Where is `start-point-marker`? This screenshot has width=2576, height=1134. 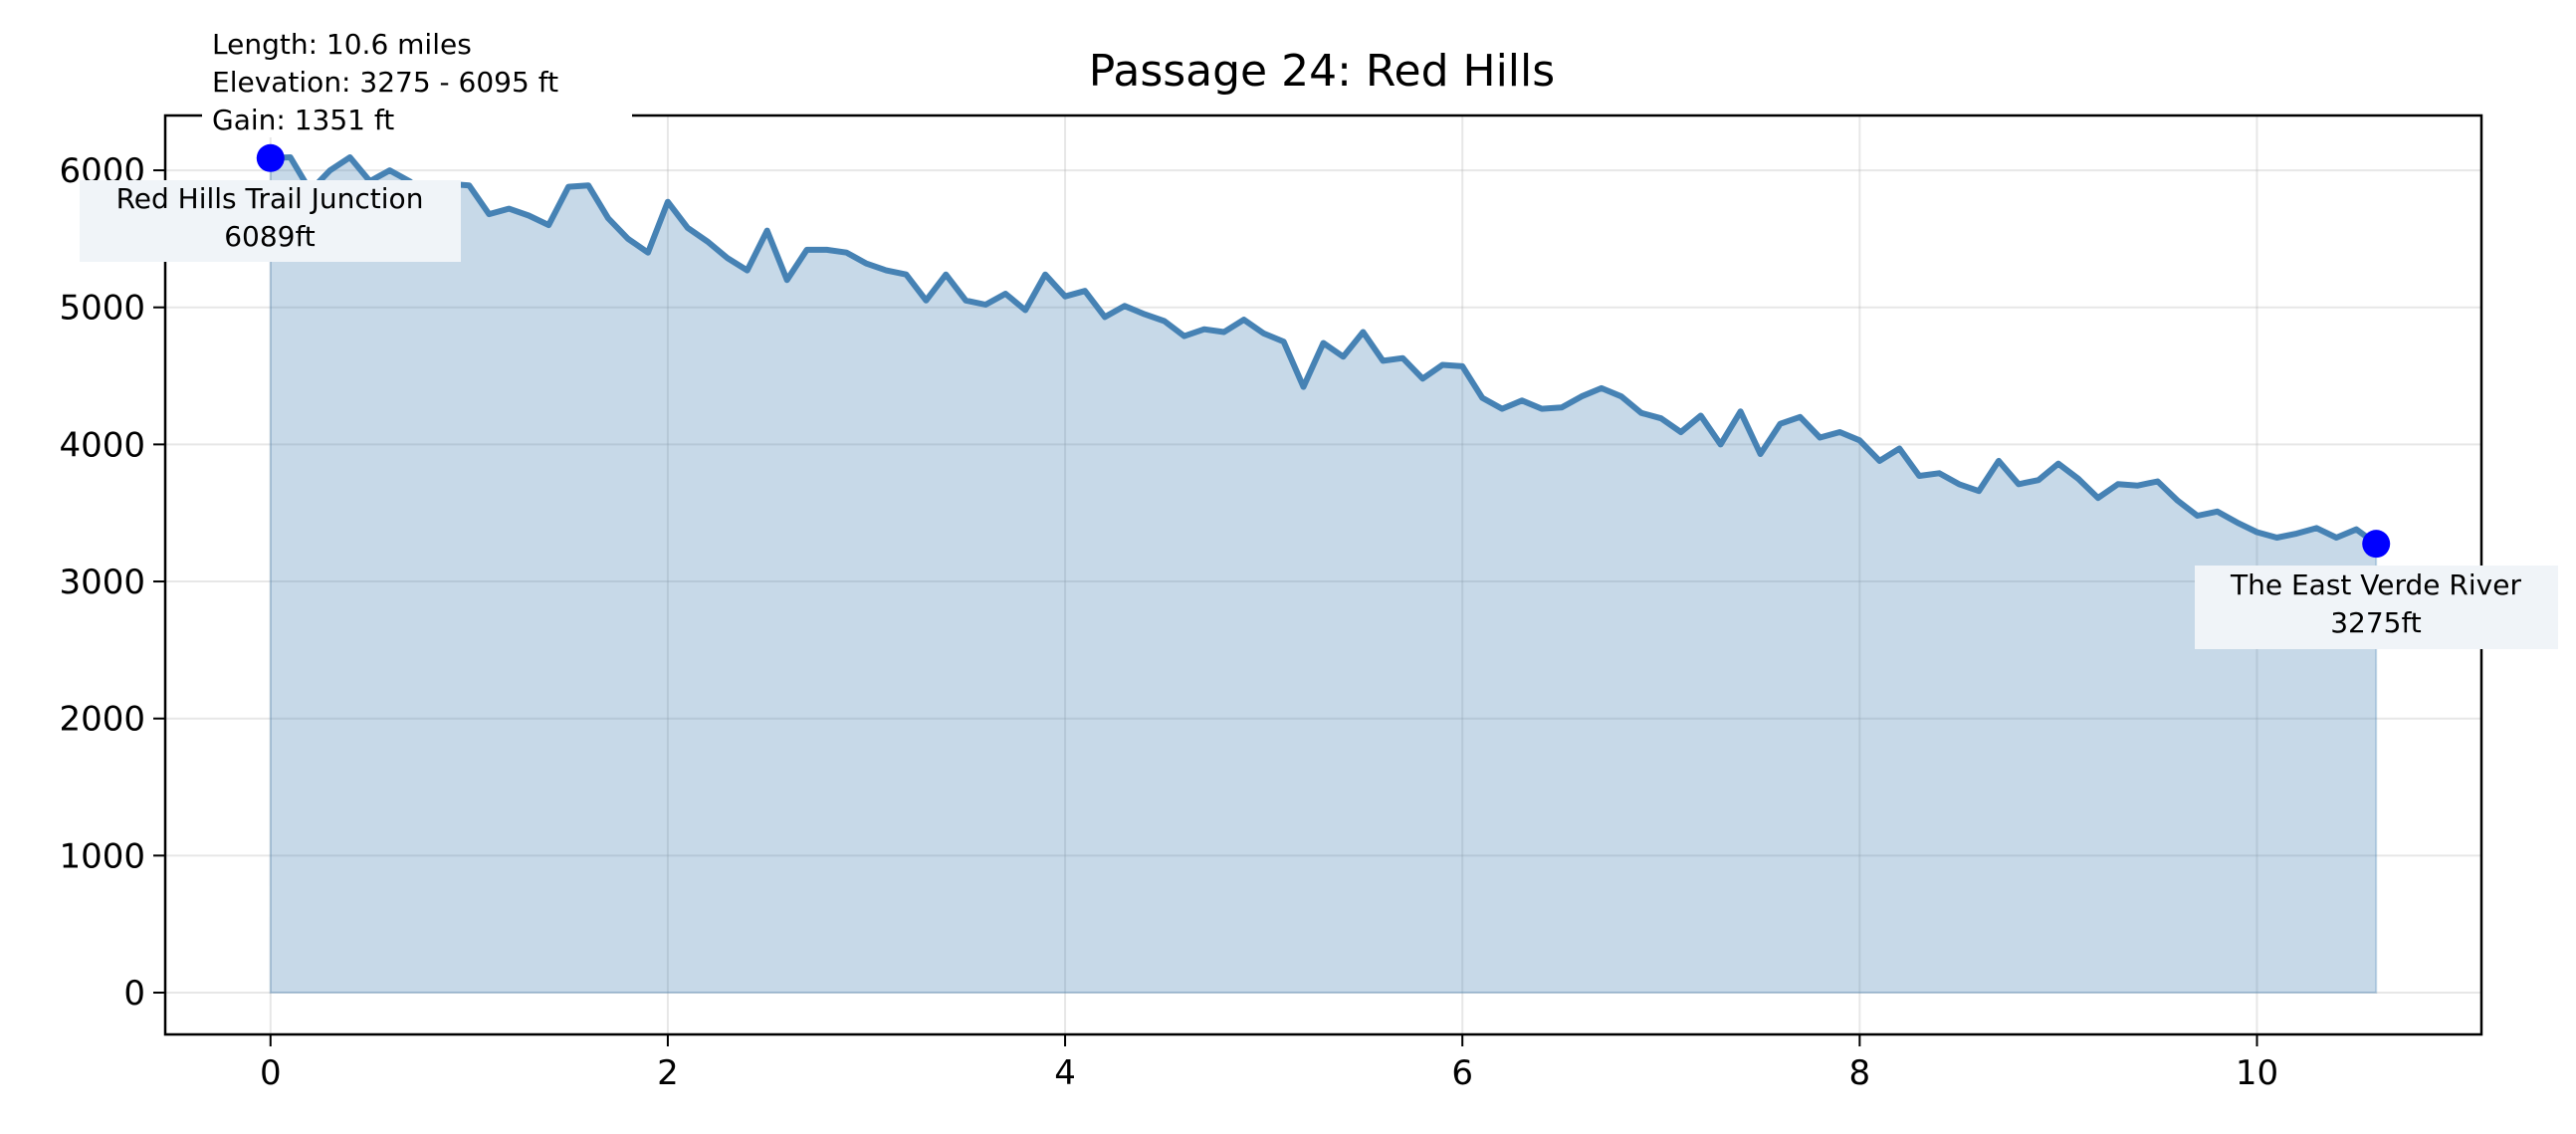
start-point-marker is located at coordinates (270, 157).